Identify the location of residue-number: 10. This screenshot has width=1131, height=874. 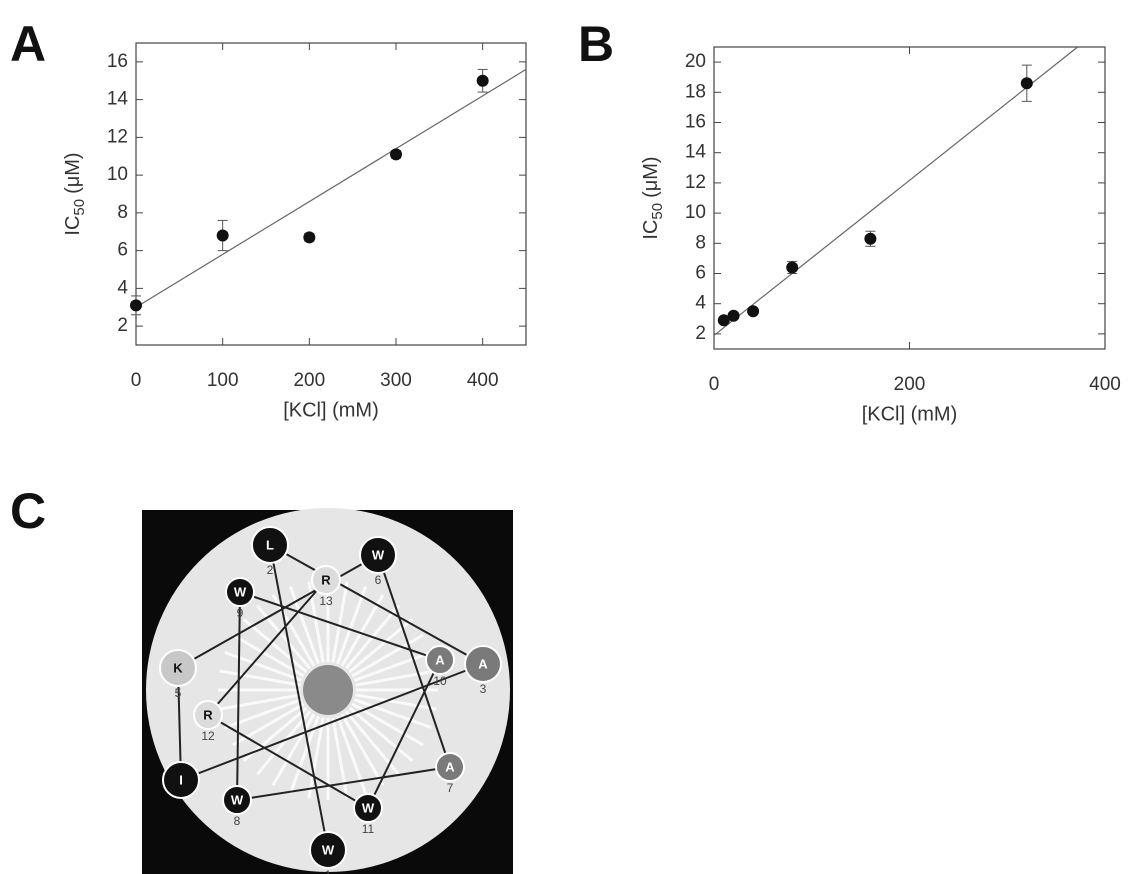
(440, 681).